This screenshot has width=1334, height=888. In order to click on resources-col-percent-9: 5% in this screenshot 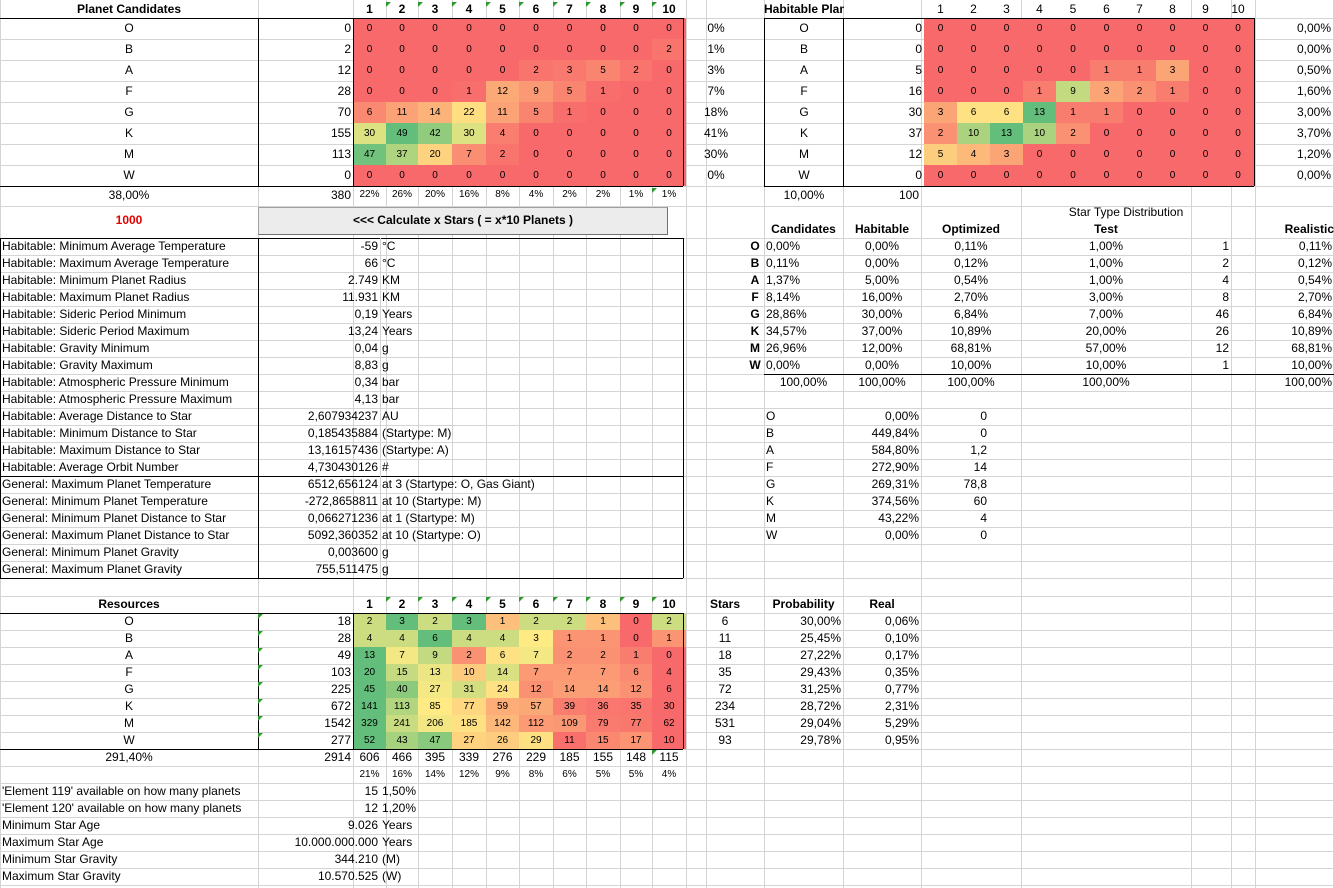, I will do `click(636, 774)`.